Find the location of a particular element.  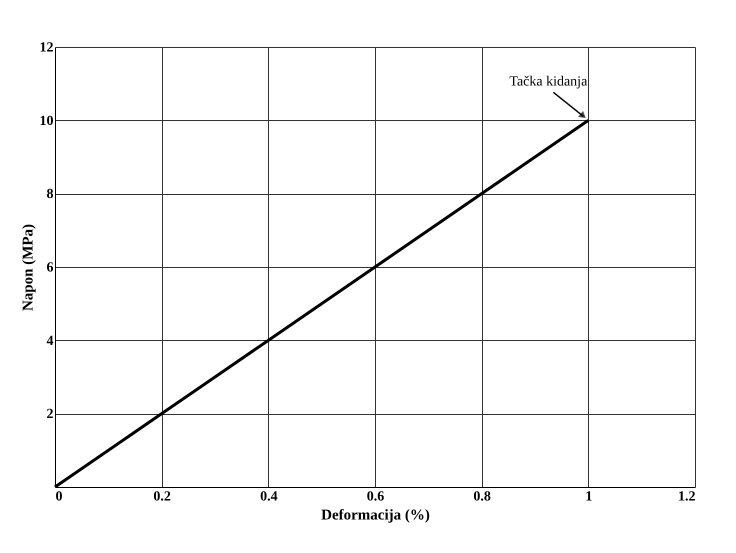

y-tick-label: 2 is located at coordinates (50, 414).